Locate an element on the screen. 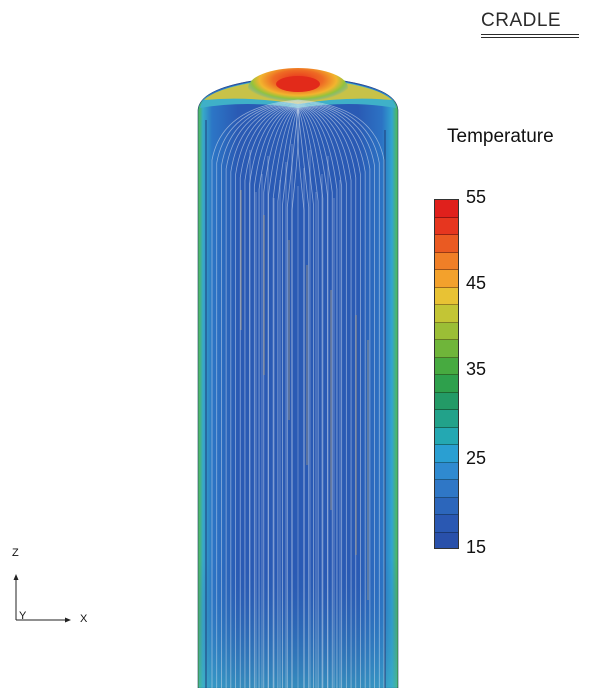 The width and height of the screenshot is (590, 688). z-axis-arrow is located at coordinates (16, 577).